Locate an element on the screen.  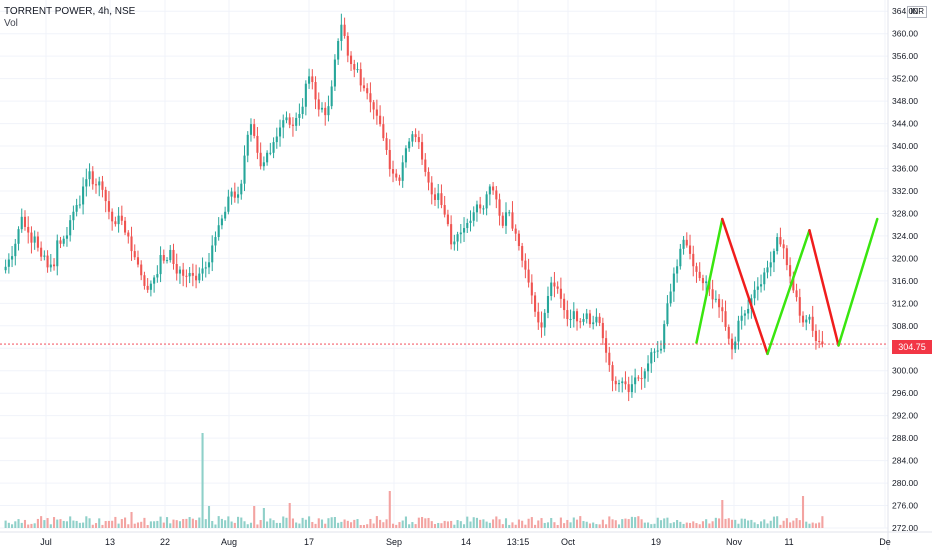
price-tick-label: 316.00 is located at coordinates (905, 281).